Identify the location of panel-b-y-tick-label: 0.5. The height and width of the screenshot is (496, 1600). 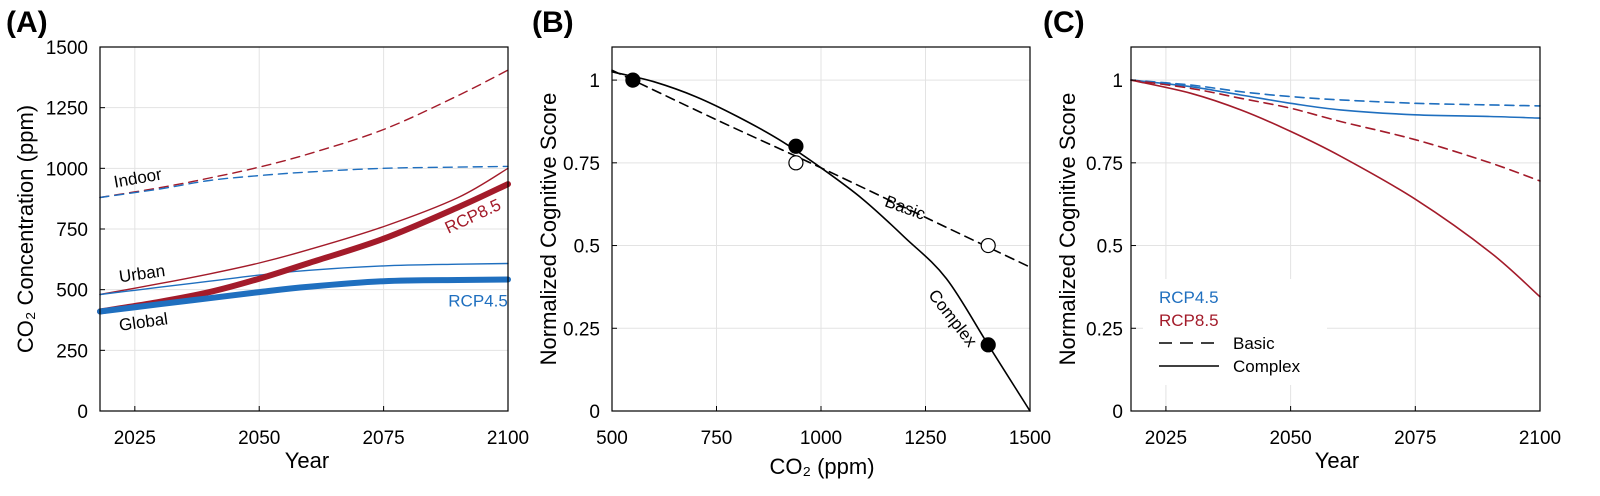
(587, 247).